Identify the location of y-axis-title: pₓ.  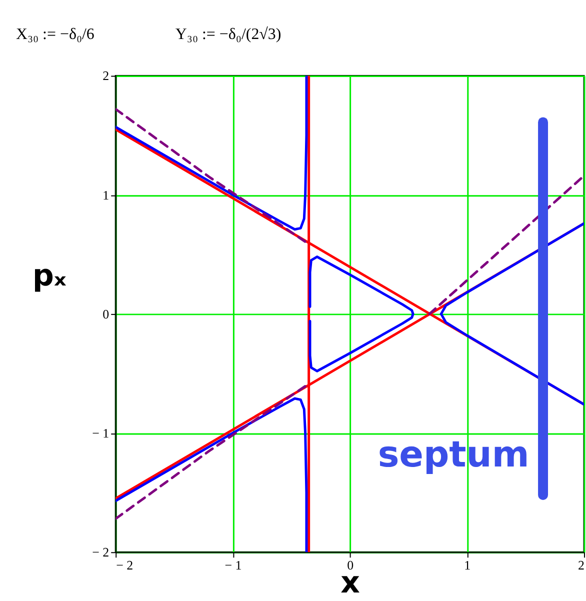
(49, 276).